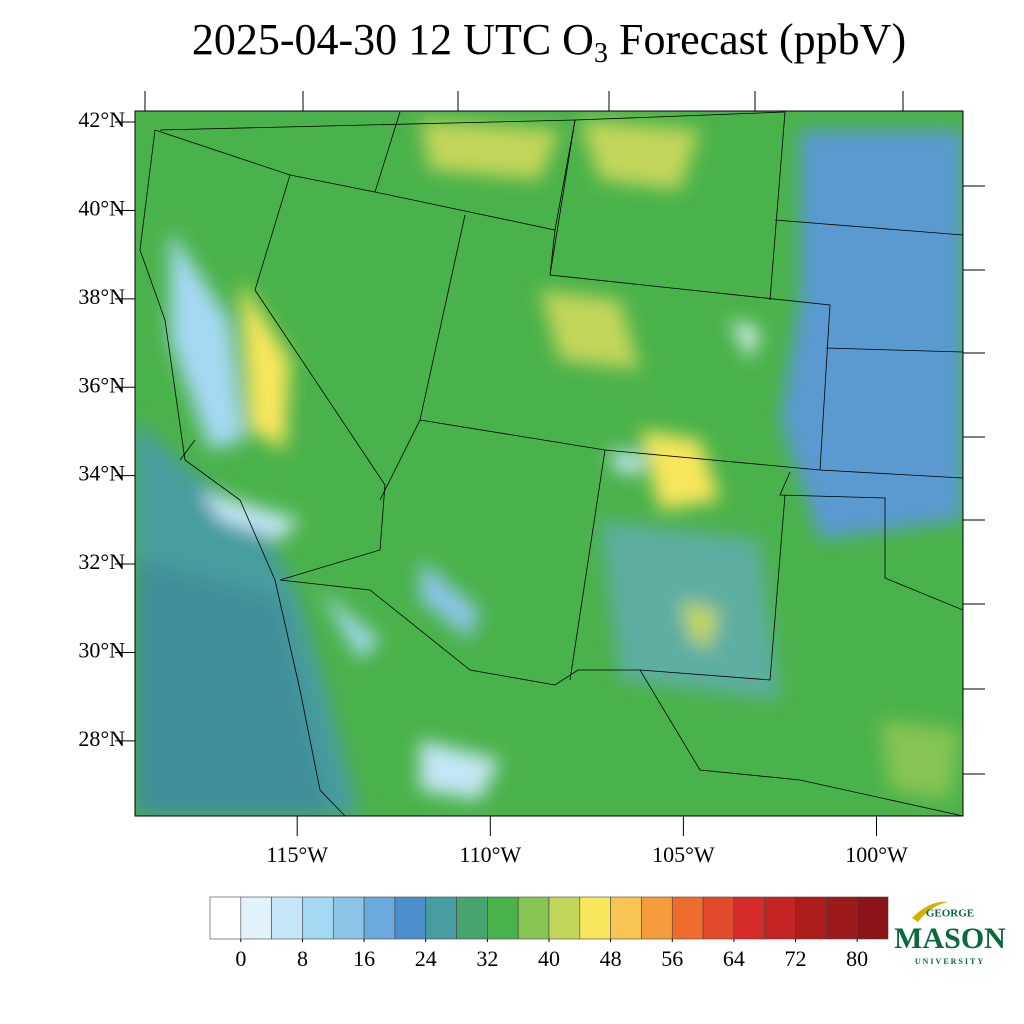 Image resolution: width=1024 pixels, height=1024 pixels. What do you see at coordinates (101, 296) in the screenshot?
I see `y-tick-label: 38°N` at bounding box center [101, 296].